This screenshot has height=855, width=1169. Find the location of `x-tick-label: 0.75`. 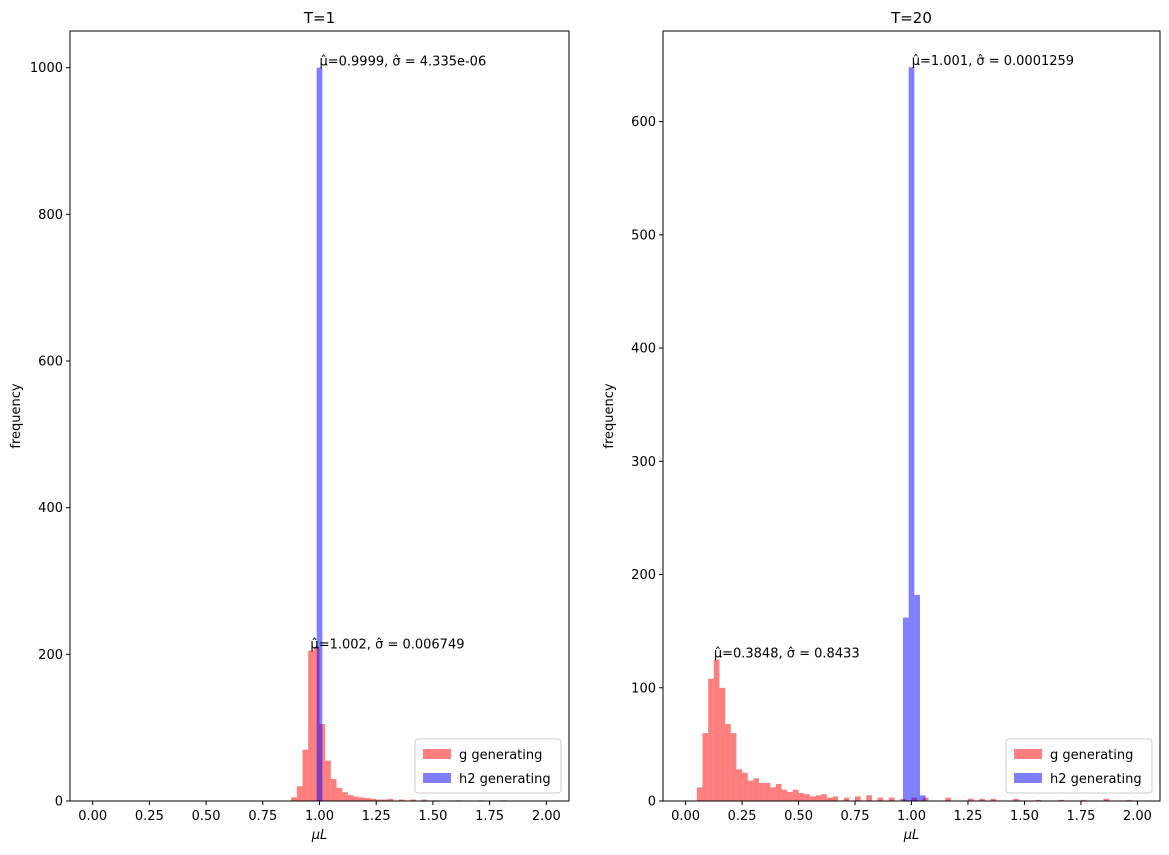

x-tick-label: 0.75 is located at coordinates (855, 816).